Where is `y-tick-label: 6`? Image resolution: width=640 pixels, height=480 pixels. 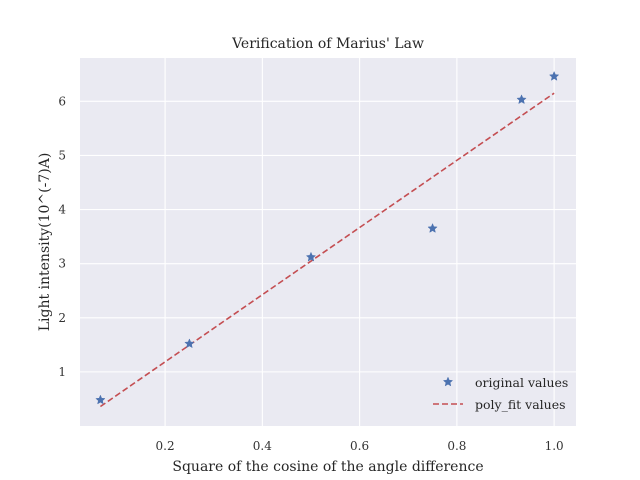 y-tick-label: 6 is located at coordinates (62, 101).